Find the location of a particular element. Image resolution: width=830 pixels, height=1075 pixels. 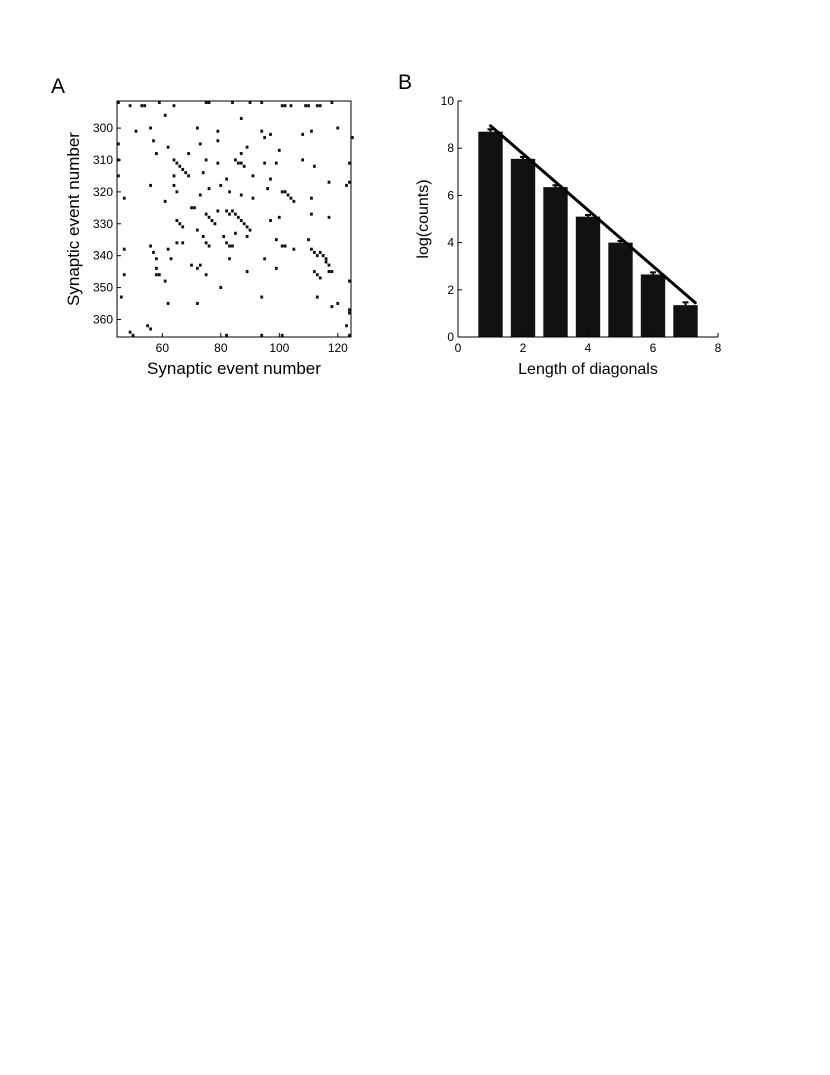

x-tick-label: 4 is located at coordinates (588, 348).